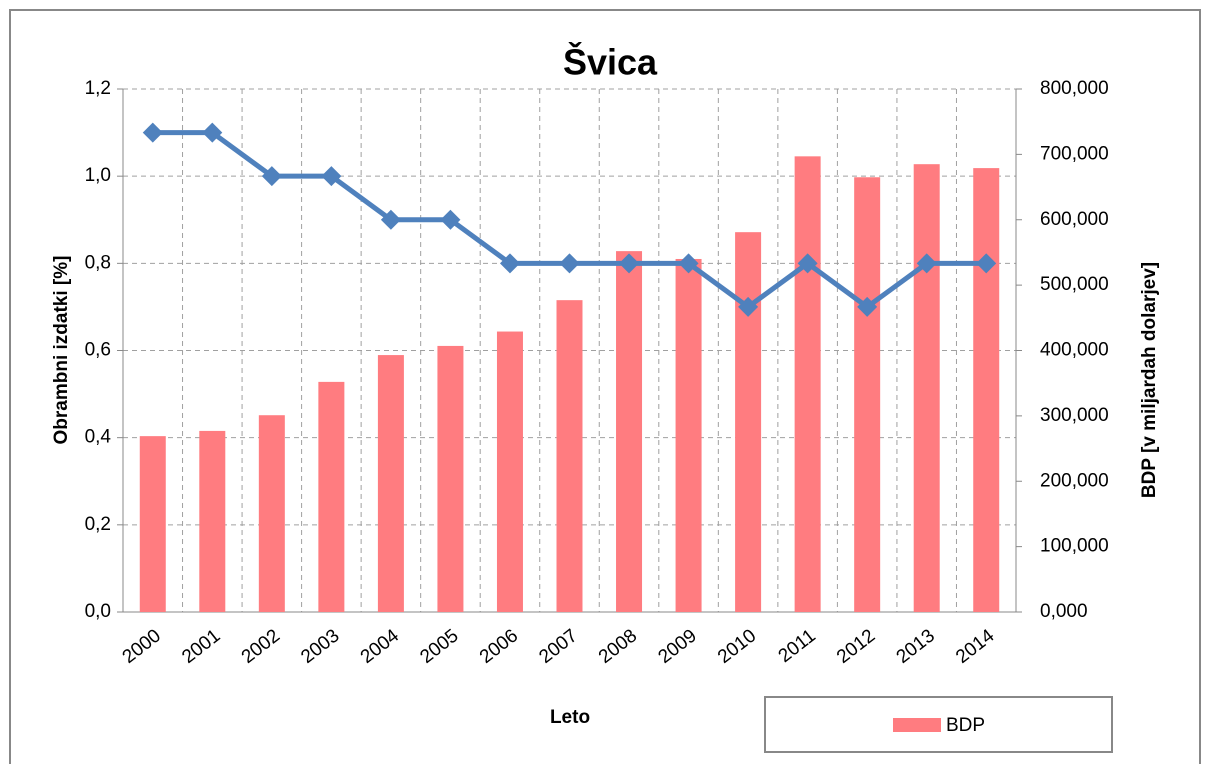 The height and width of the screenshot is (764, 1210). I want to click on y2-tick-label: 800,000, so click(1074, 88).